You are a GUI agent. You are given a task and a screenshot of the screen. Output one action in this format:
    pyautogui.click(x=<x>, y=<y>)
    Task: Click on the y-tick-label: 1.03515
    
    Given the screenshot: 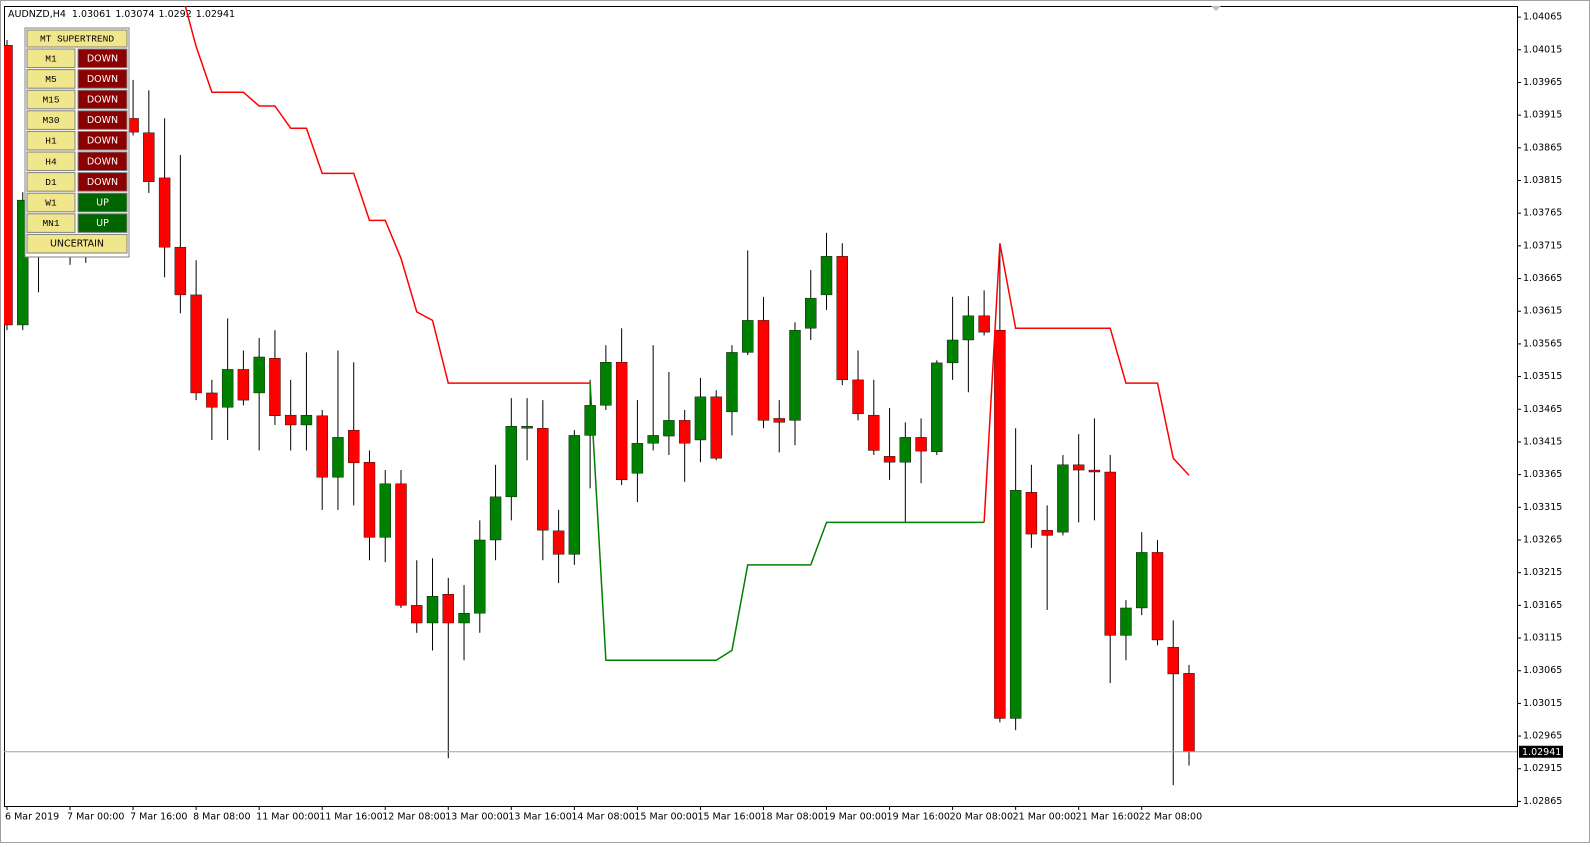 What is the action you would take?
    pyautogui.click(x=1542, y=376)
    